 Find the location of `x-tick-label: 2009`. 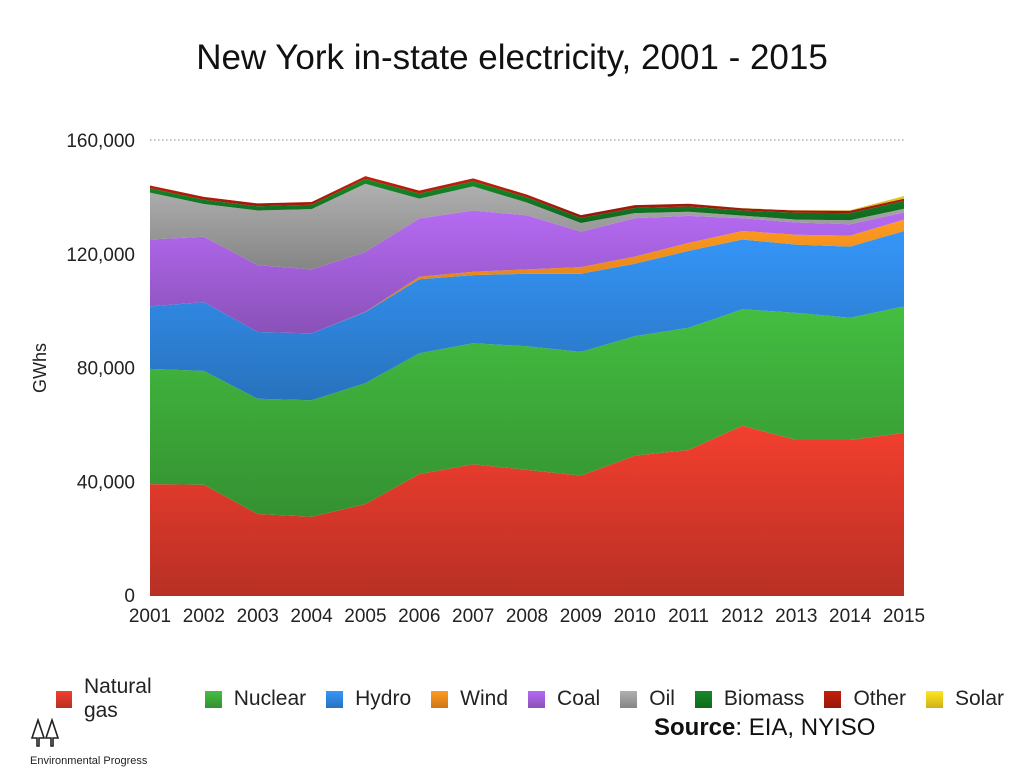

x-tick-label: 2009 is located at coordinates (581, 616).